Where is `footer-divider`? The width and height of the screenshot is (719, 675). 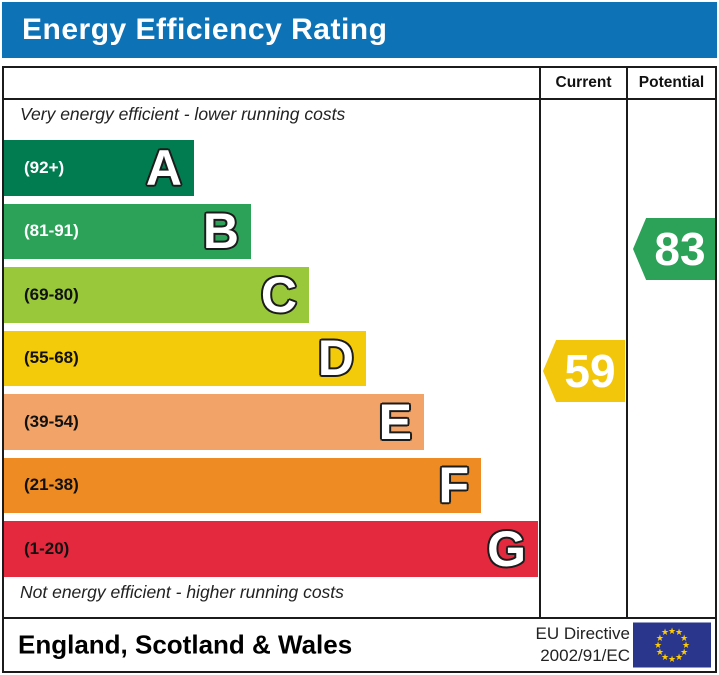 footer-divider is located at coordinates (359, 618).